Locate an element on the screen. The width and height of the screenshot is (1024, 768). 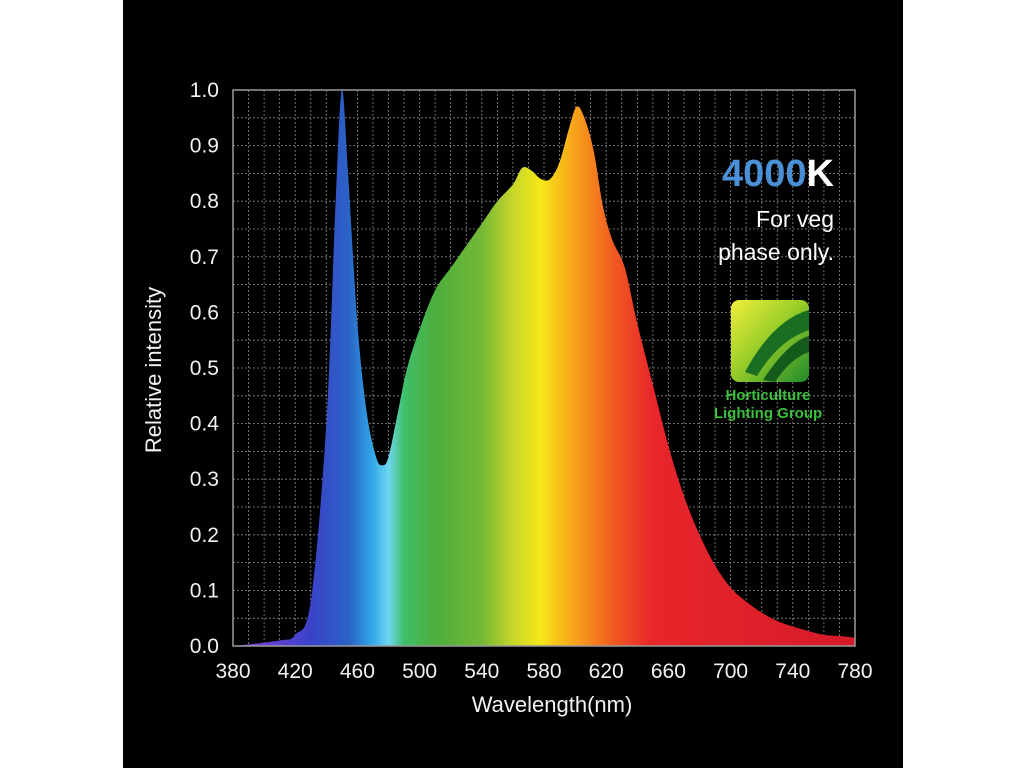
y-tick-label: 0.0 is located at coordinates (204, 646).